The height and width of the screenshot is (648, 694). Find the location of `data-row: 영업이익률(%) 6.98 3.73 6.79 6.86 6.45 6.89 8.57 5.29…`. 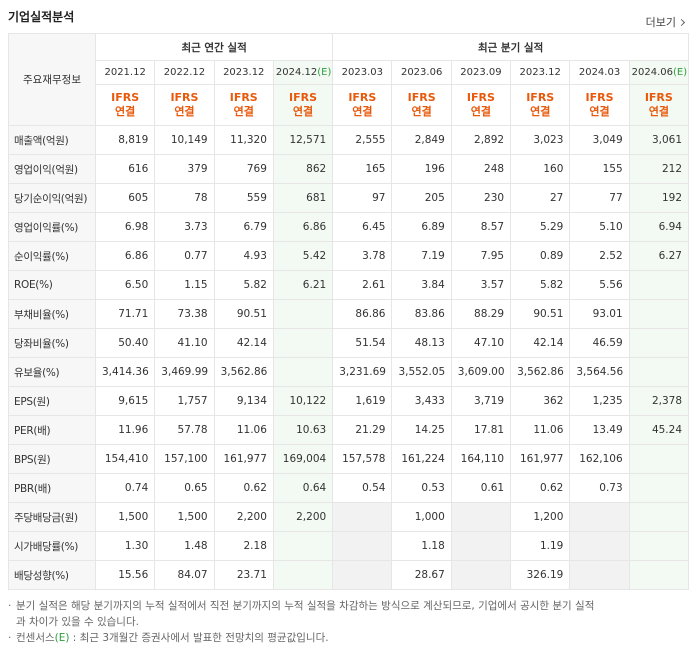

data-row: 영업이익률(%) 6.98 3.73 6.79 6.86 6.45 6.89 8.57 5.29… is located at coordinates (349, 227).